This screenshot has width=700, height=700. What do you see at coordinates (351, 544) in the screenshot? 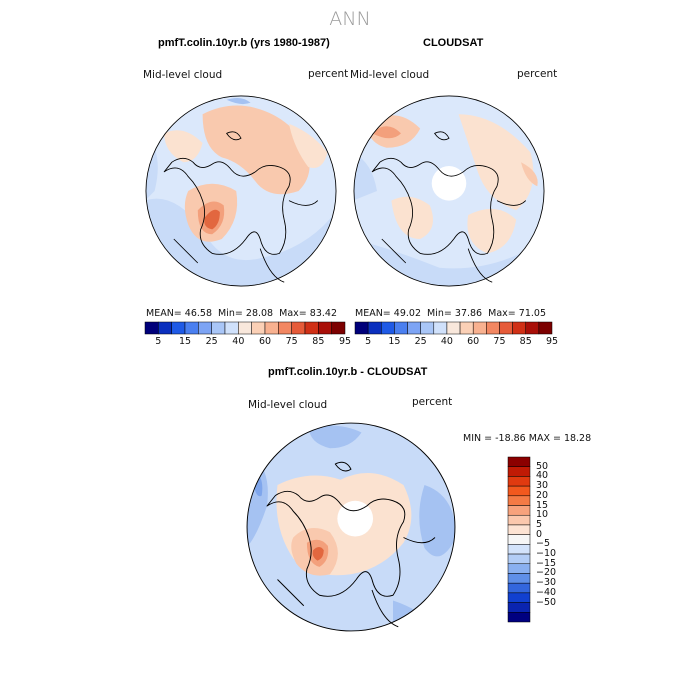
I see `panel3-coastlines` at bounding box center [351, 544].